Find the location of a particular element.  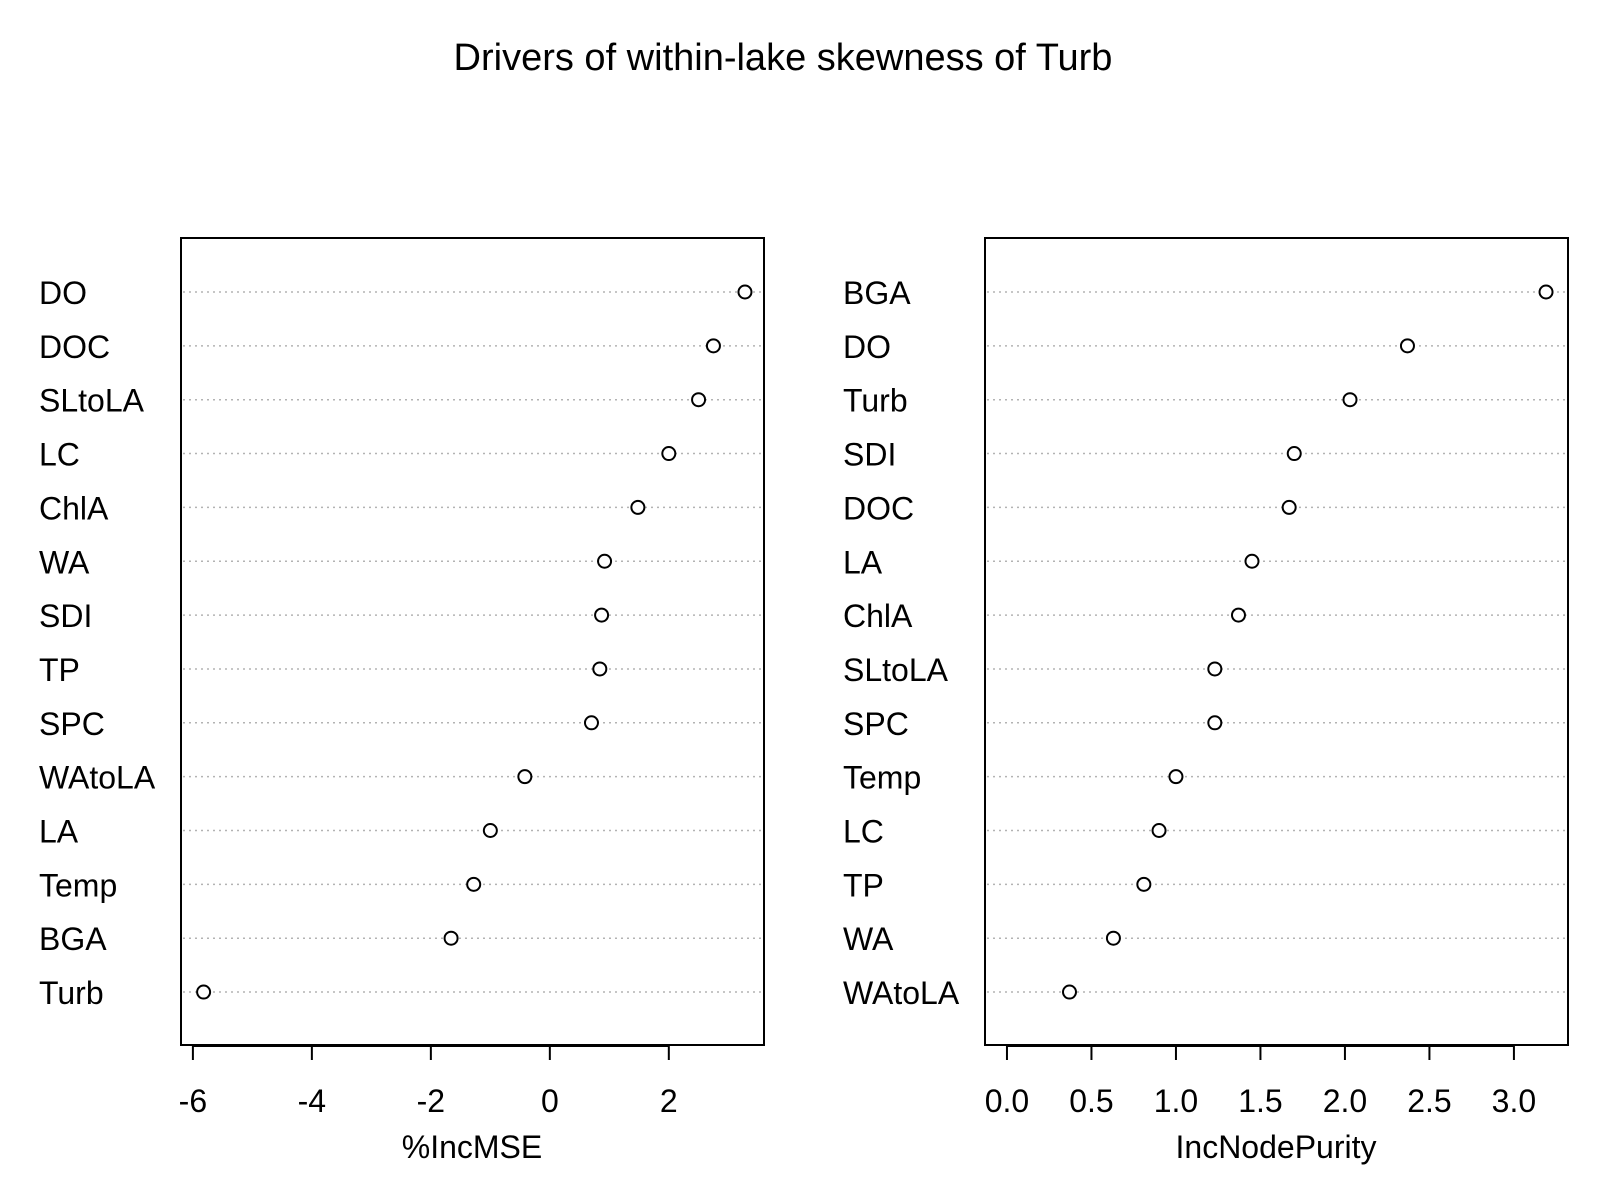

x-axis-label: IncNodePurity is located at coordinates (1276, 1147).